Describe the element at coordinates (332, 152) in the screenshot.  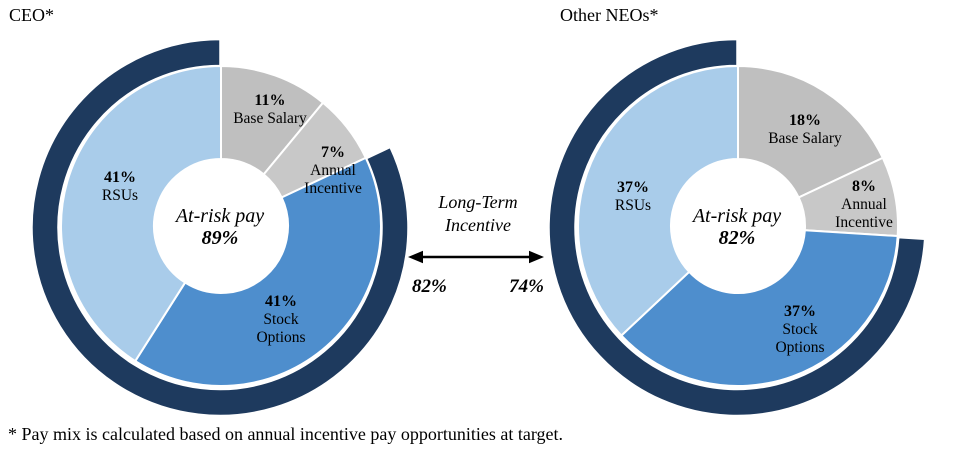
I see `slice-pct-annual-incentive: 7%` at that location.